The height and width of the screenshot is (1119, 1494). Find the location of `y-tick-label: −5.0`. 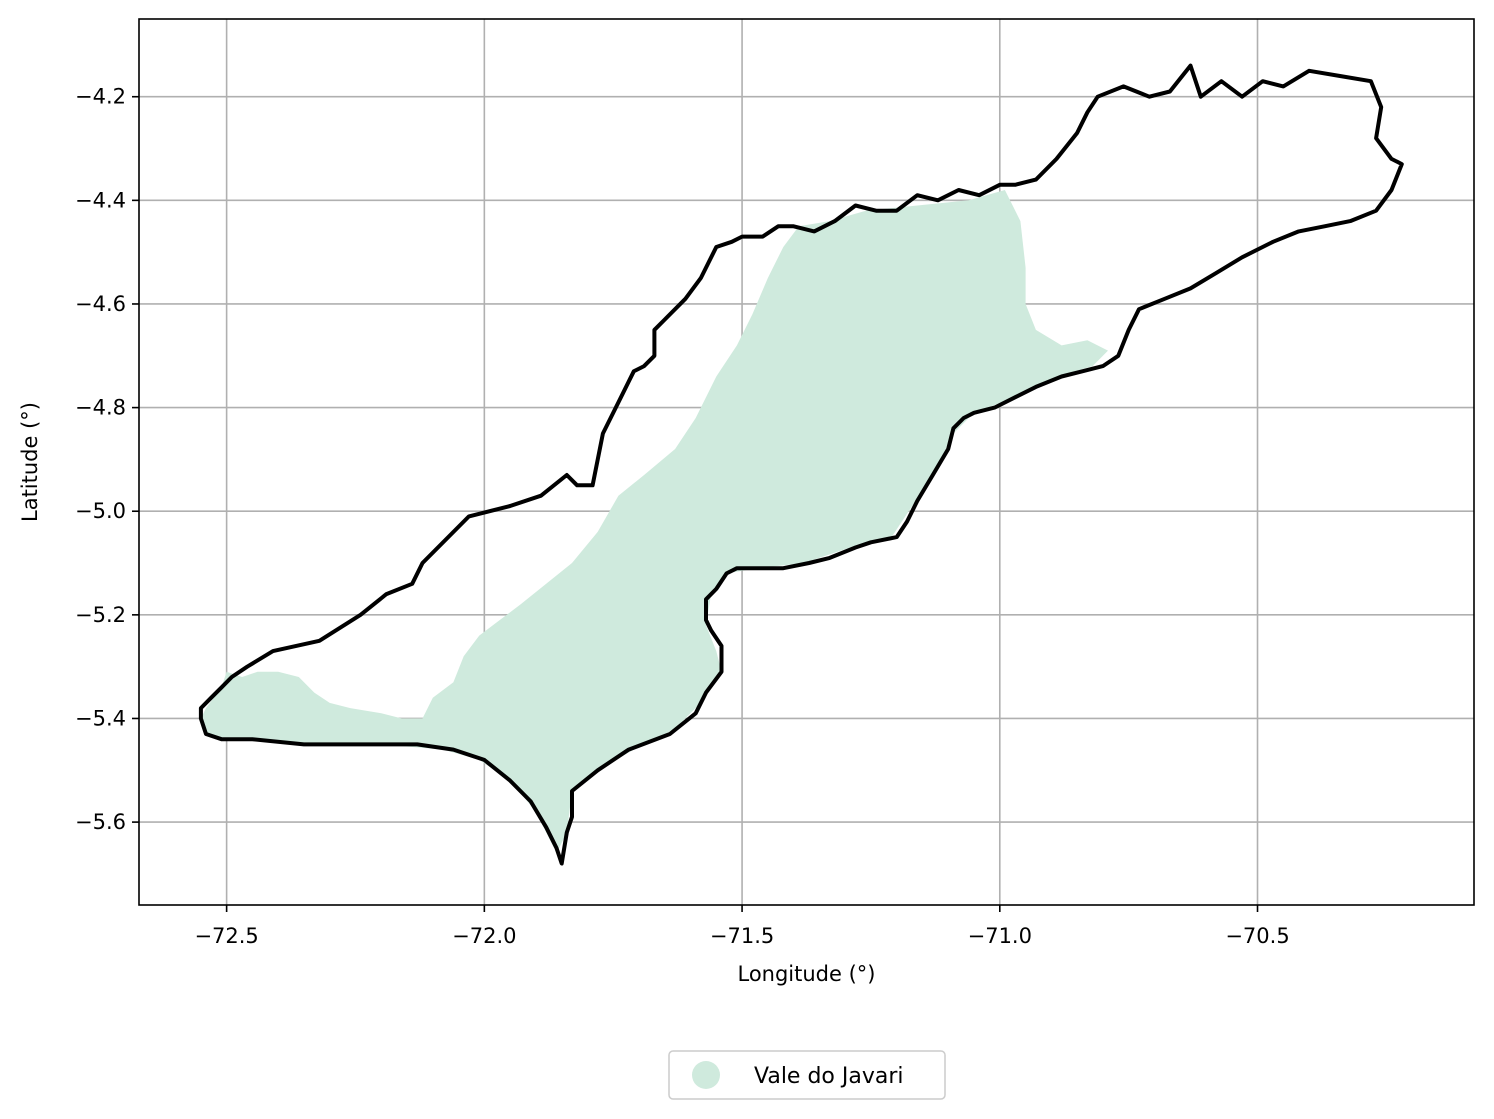

y-tick-label: −5.0 is located at coordinates (100, 511).